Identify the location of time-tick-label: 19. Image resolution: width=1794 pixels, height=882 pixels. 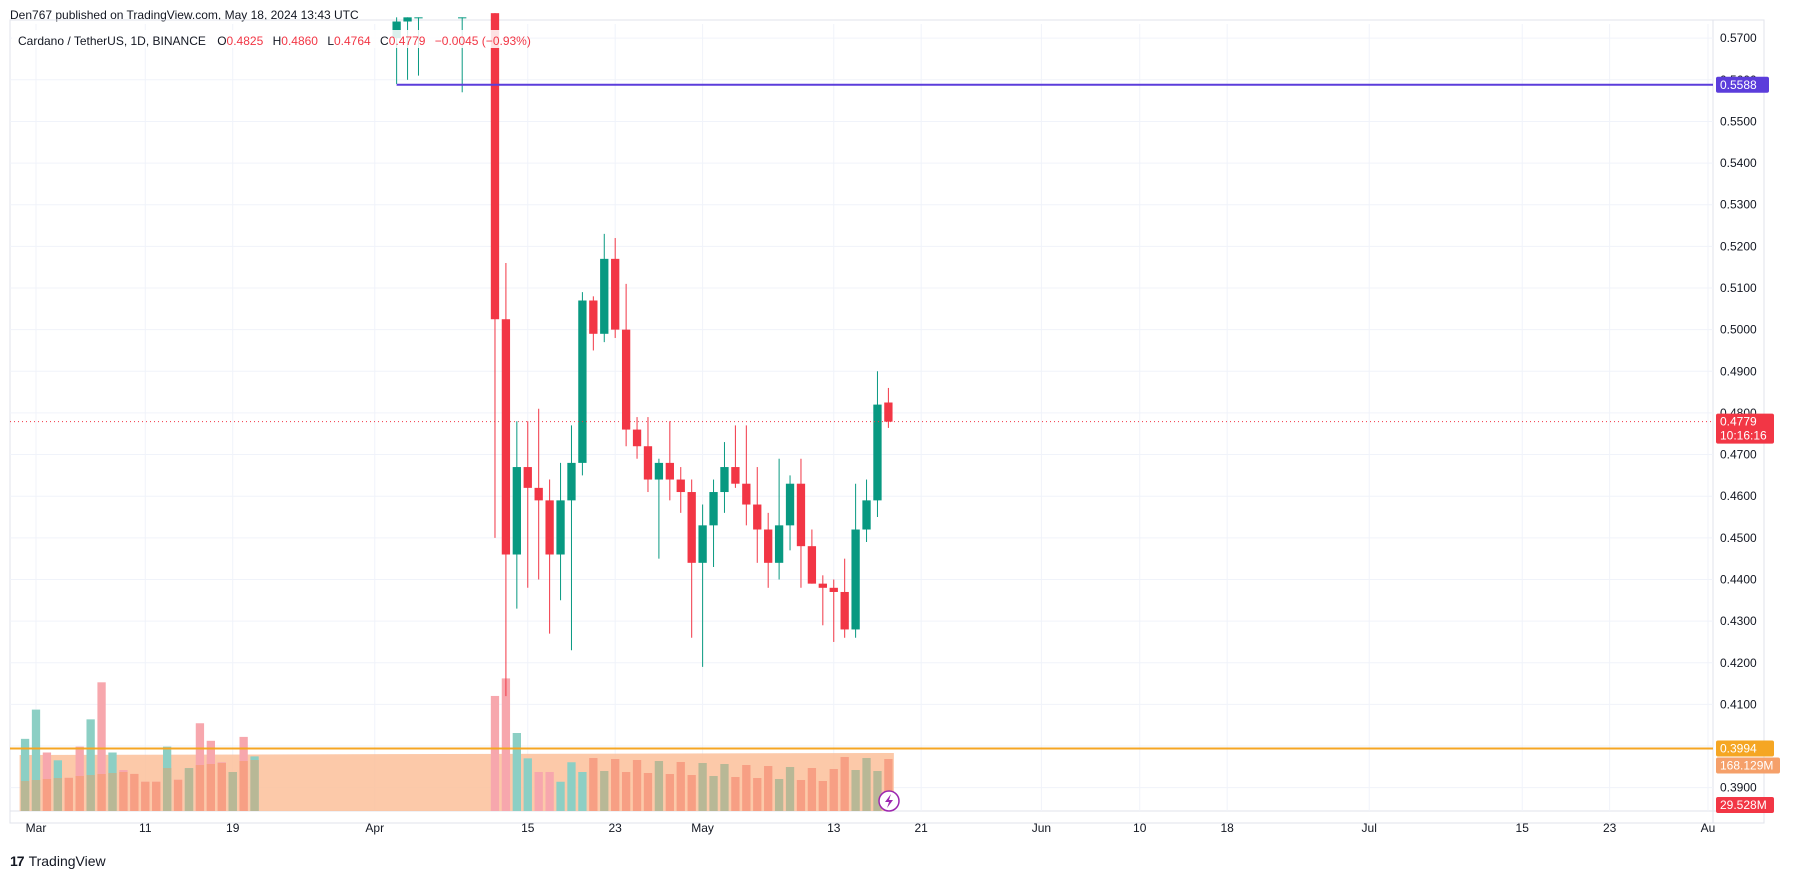
(233, 828).